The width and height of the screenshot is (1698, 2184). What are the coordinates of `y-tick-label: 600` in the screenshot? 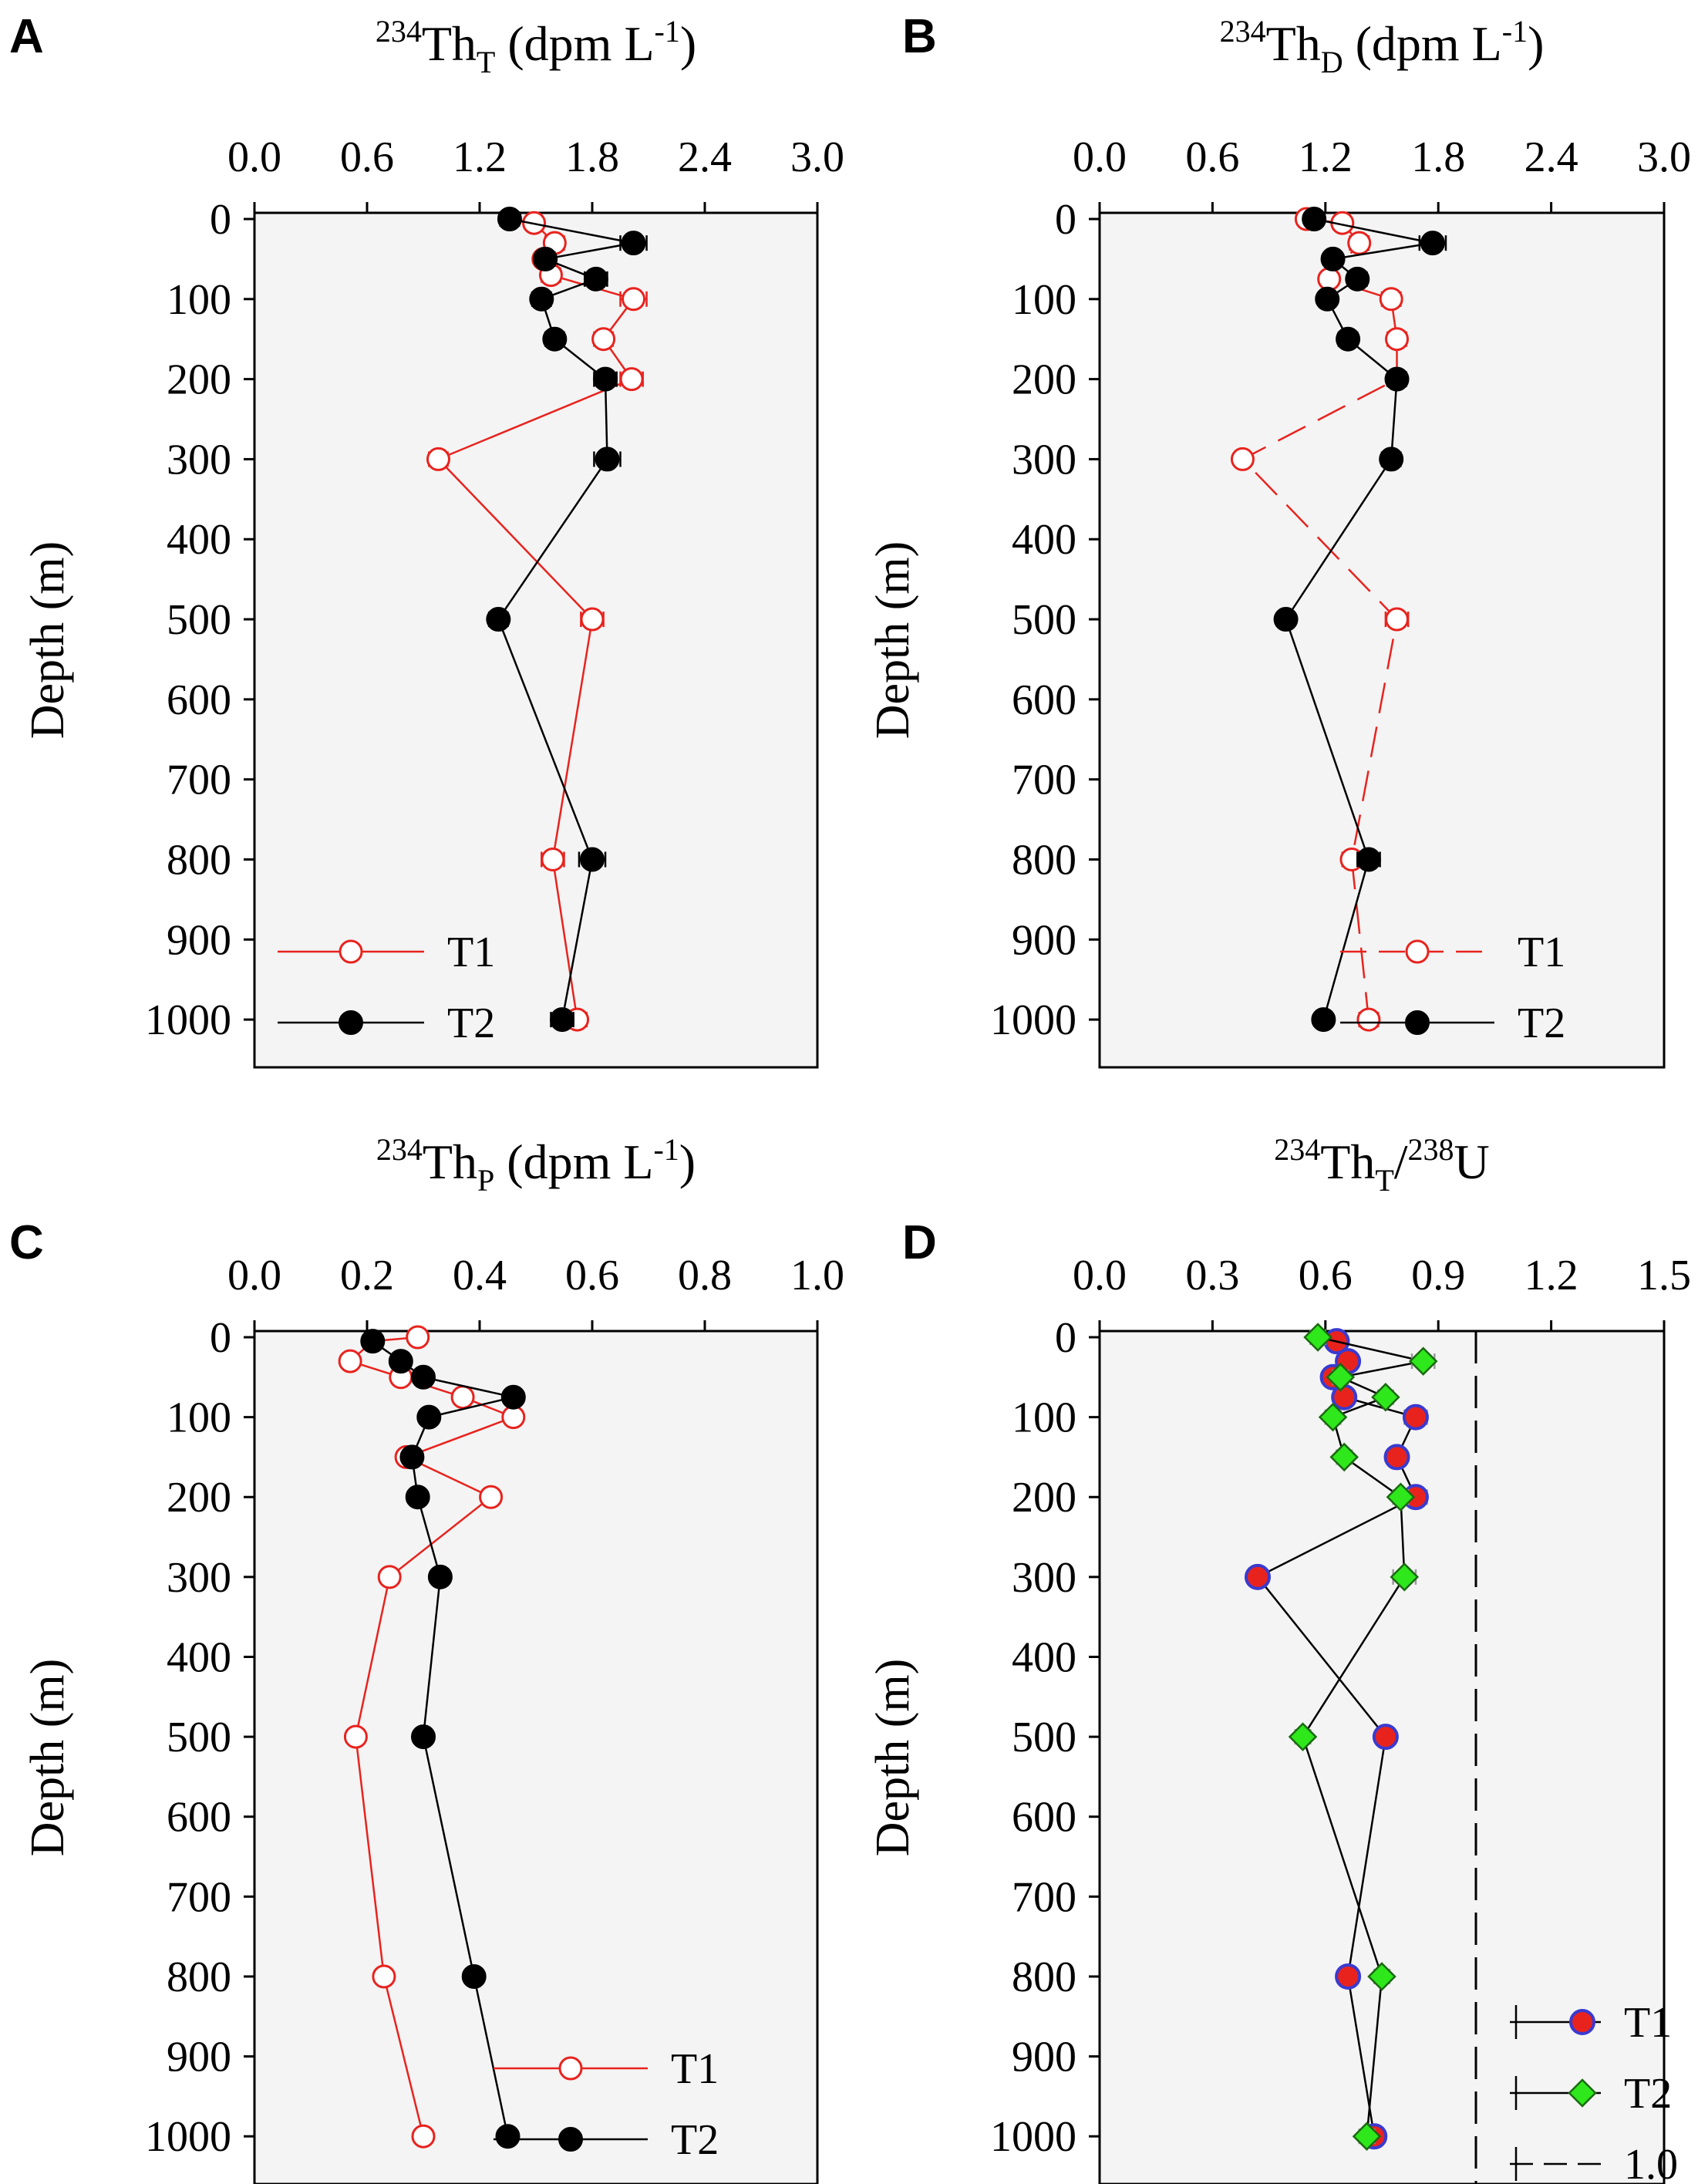 It's located at (199, 1818).